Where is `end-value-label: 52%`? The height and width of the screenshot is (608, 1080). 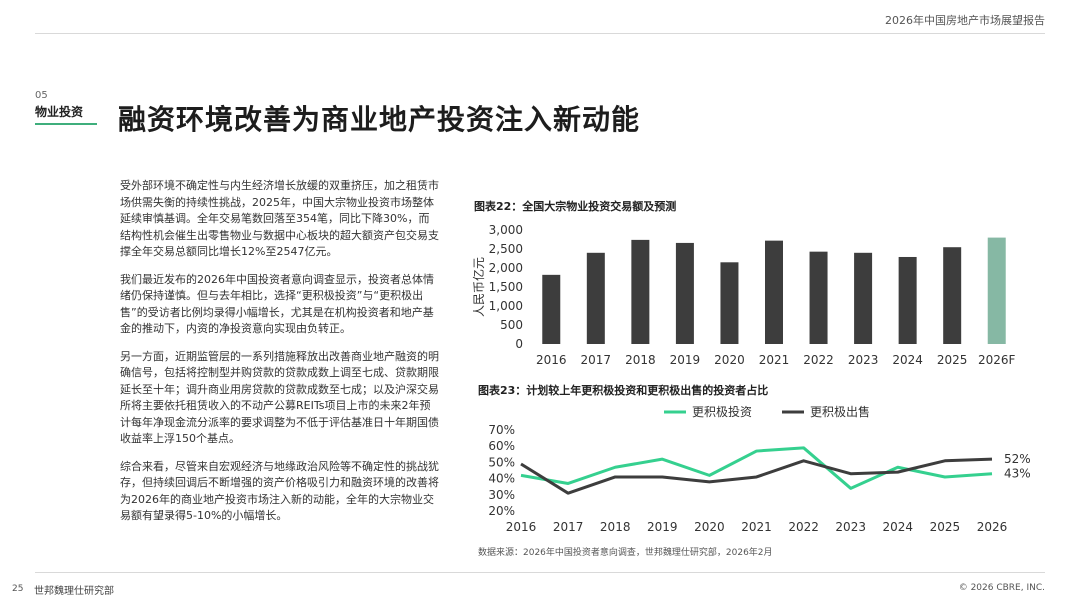
end-value-label: 52% is located at coordinates (1017, 459).